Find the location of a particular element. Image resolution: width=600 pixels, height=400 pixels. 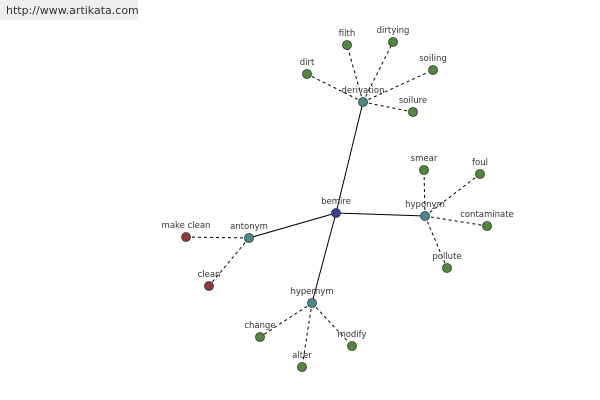

node-label: hyponym is located at coordinates (425, 205).